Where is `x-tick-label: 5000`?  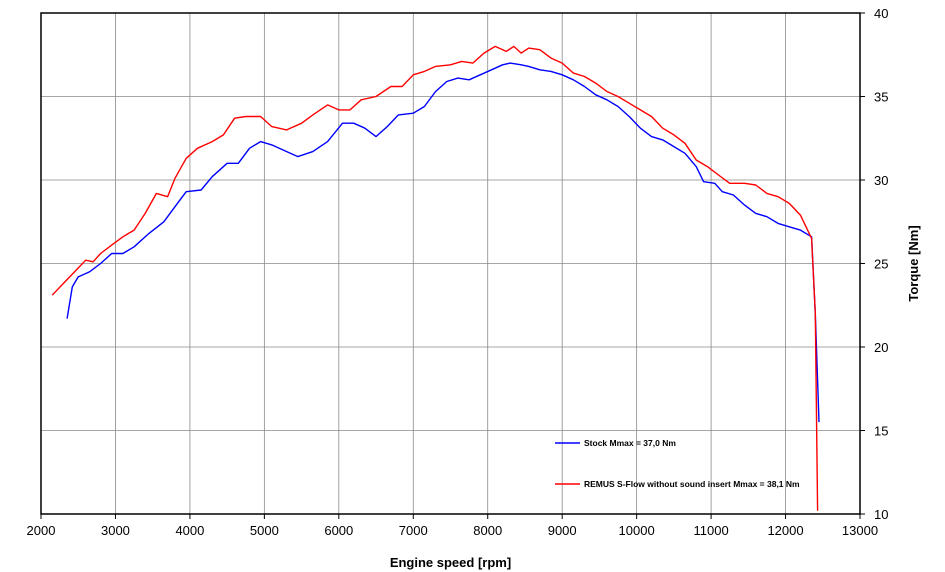 x-tick-label: 5000 is located at coordinates (264, 530).